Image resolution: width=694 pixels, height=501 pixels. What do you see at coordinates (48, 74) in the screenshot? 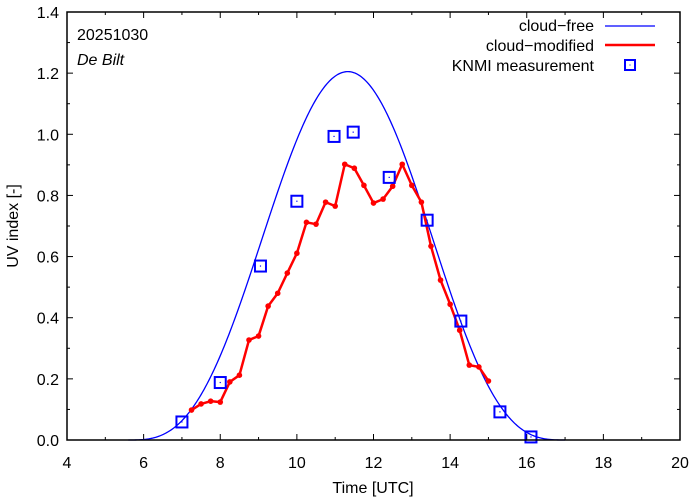
I see `y-tick-label: 1.2` at bounding box center [48, 74].